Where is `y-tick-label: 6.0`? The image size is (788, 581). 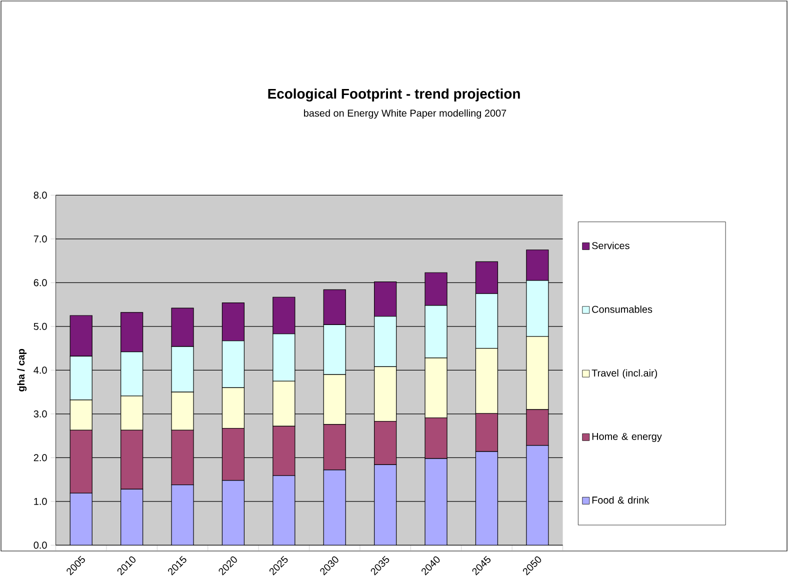
y-tick-label: 6.0 is located at coordinates (40, 282).